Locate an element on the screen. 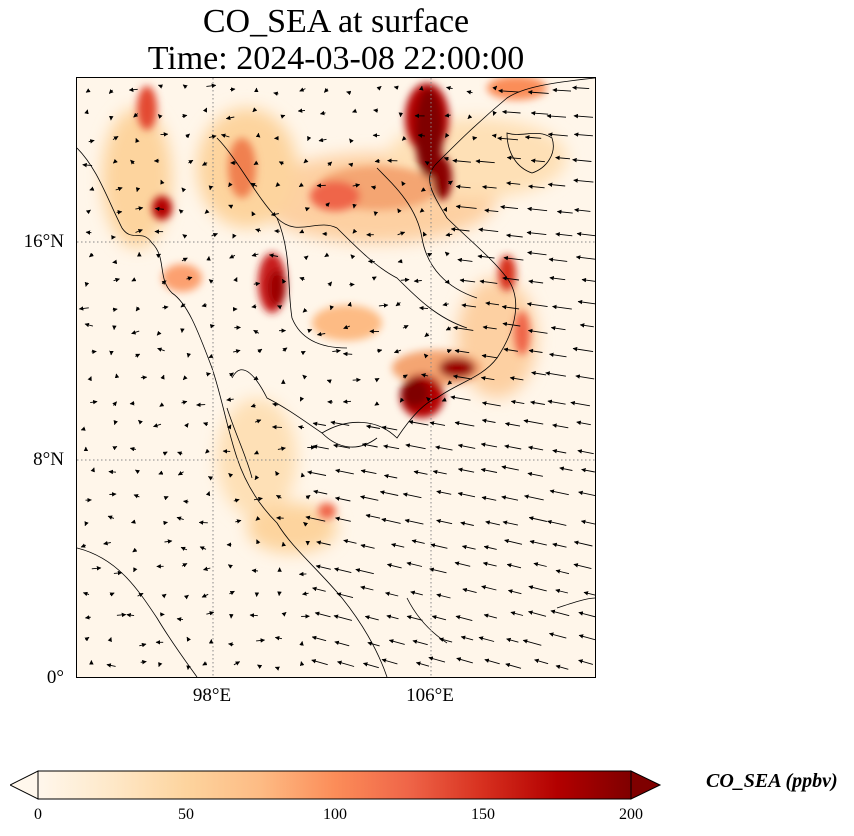 The image size is (854, 836). colorbar-min-extend is located at coordinates (24, 785).